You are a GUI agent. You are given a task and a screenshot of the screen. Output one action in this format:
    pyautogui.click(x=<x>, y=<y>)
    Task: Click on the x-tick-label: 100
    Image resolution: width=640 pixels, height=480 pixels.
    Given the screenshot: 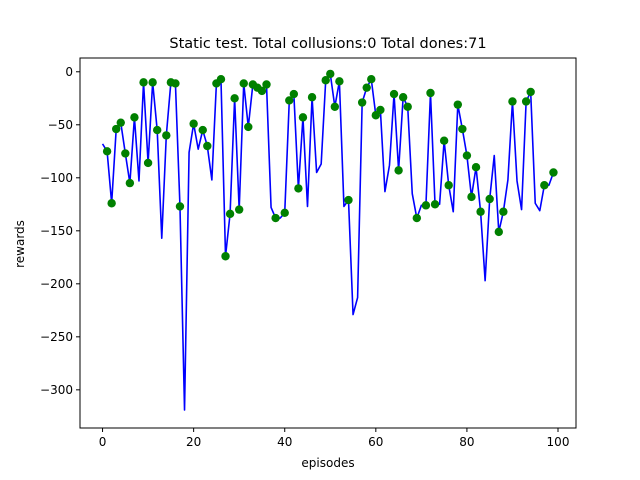 What is the action you would take?
    pyautogui.click(x=558, y=442)
    